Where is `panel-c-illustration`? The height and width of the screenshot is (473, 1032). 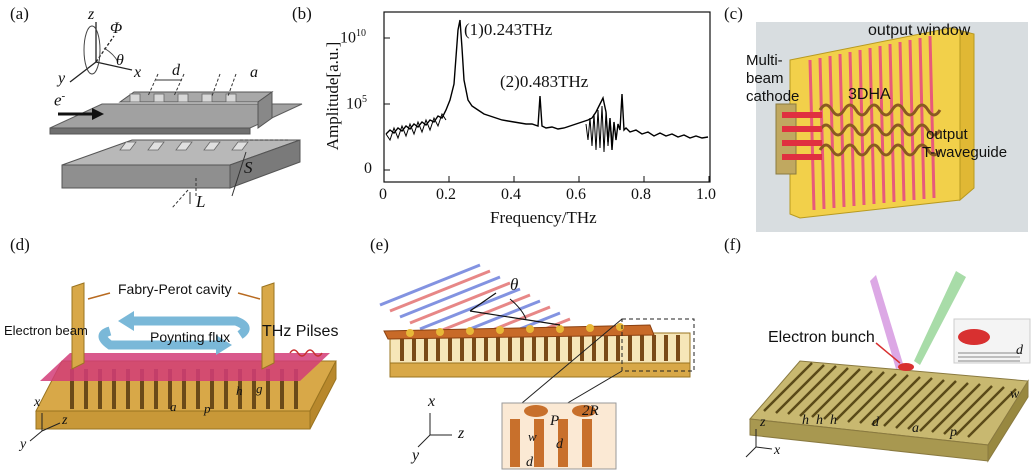 panel-c-illustration is located at coordinates (892, 127).